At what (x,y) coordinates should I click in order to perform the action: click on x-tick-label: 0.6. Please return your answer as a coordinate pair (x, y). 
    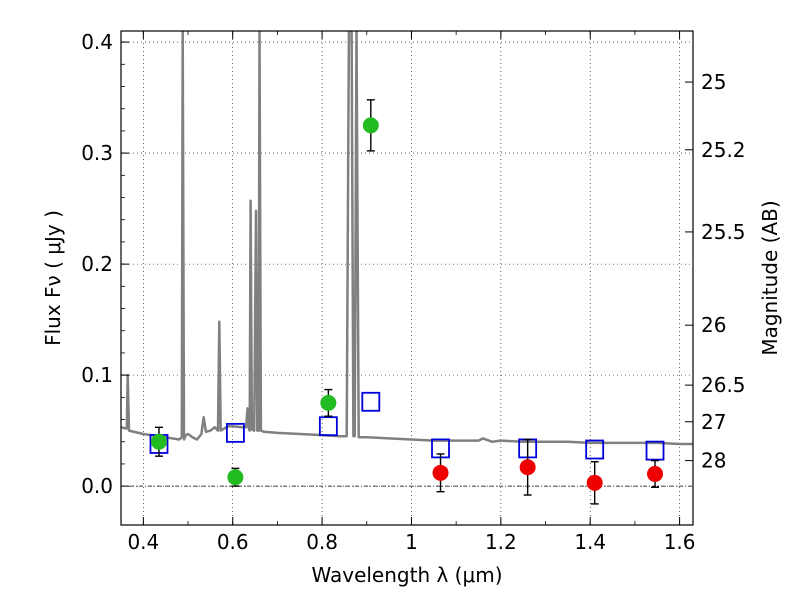
    Looking at the image, I should click on (233, 542).